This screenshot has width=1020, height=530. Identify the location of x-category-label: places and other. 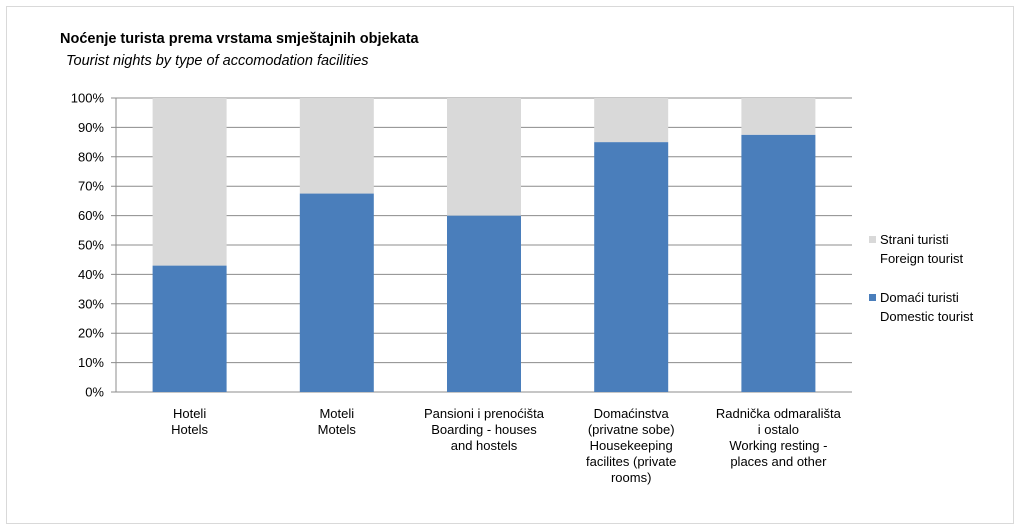
(778, 461).